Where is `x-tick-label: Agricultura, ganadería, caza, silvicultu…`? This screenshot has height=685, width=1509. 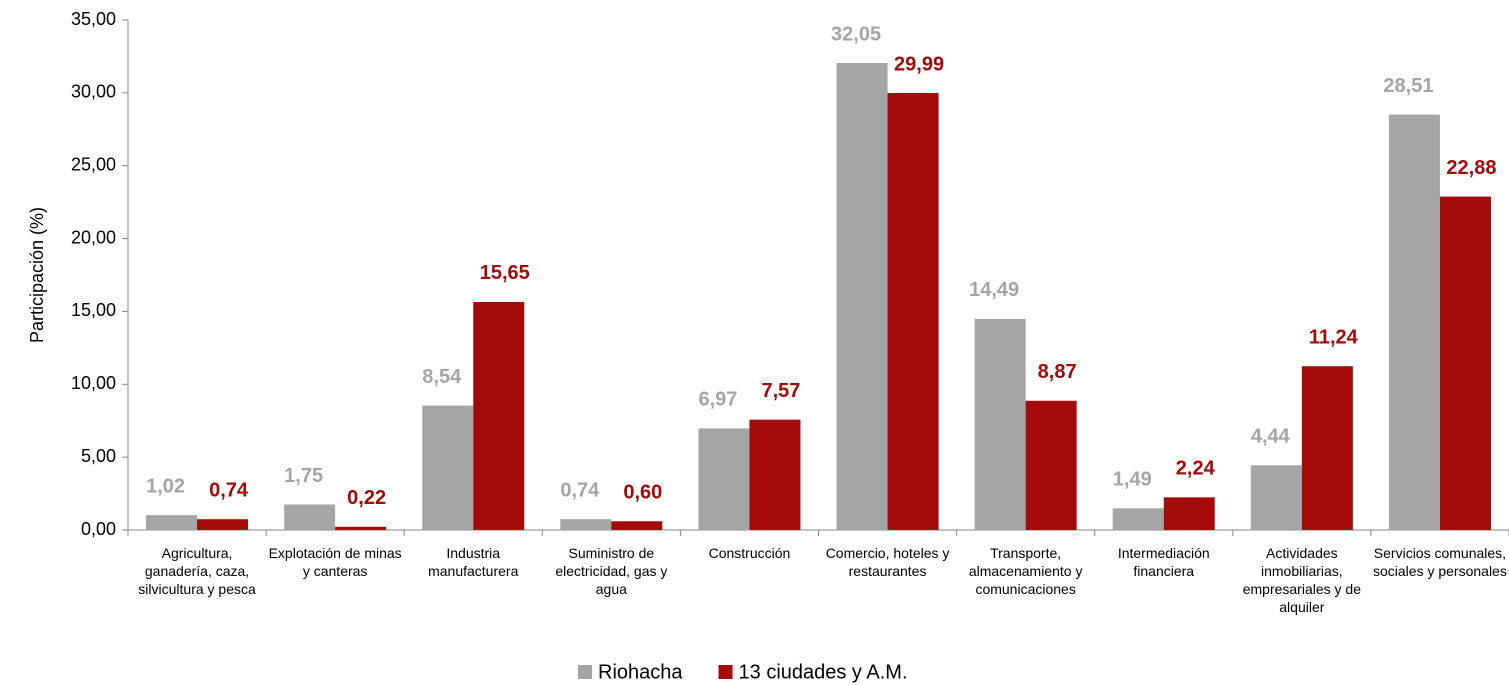 x-tick-label: Agricultura, ganadería, caza, silvicultu… is located at coordinates (197, 571).